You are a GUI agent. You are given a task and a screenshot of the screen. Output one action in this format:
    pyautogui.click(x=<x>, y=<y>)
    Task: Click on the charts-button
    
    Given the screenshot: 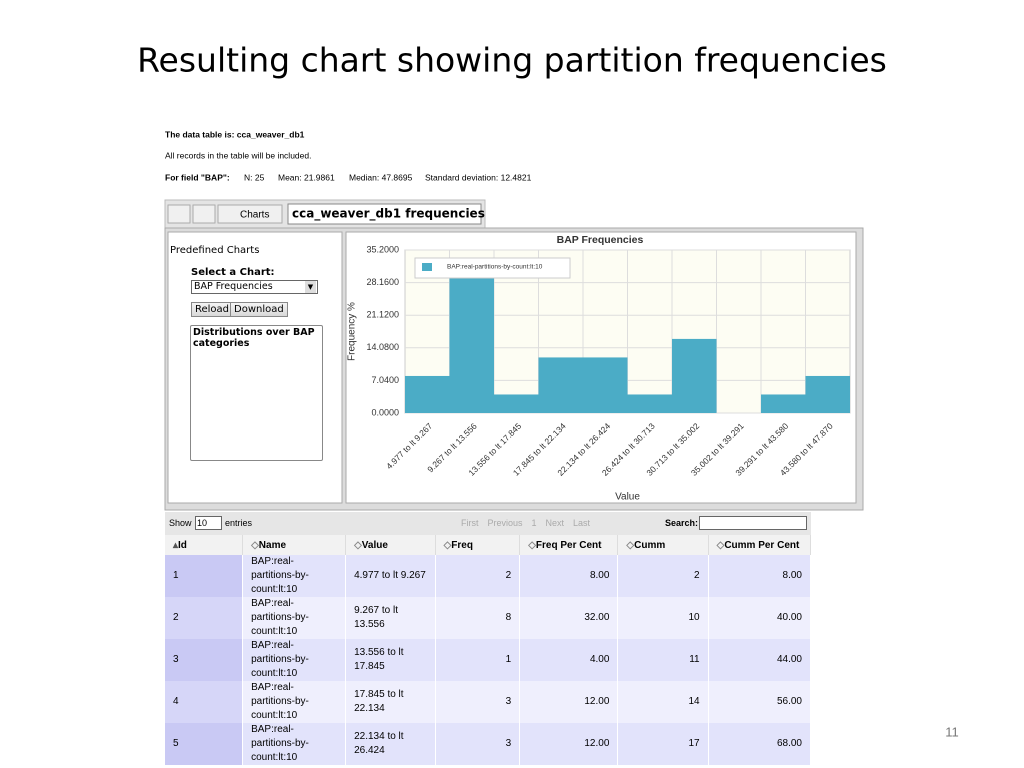 What is the action you would take?
    pyautogui.click(x=250, y=214)
    